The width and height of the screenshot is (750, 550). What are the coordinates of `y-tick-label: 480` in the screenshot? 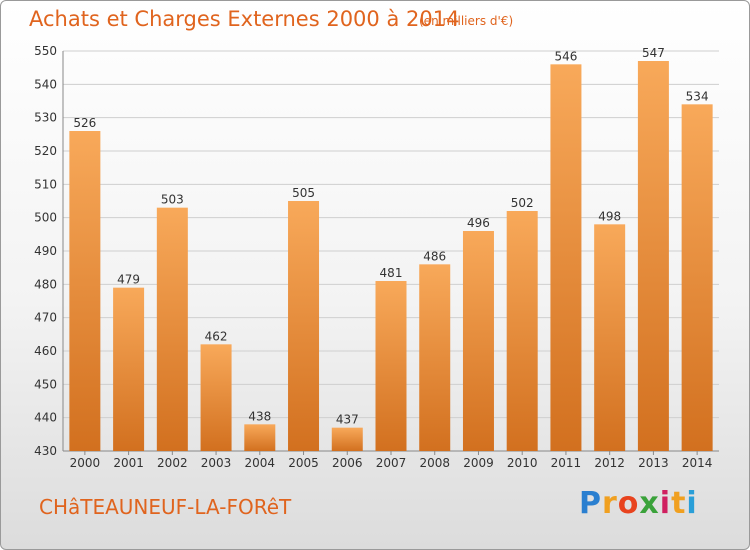 It's located at (45, 284).